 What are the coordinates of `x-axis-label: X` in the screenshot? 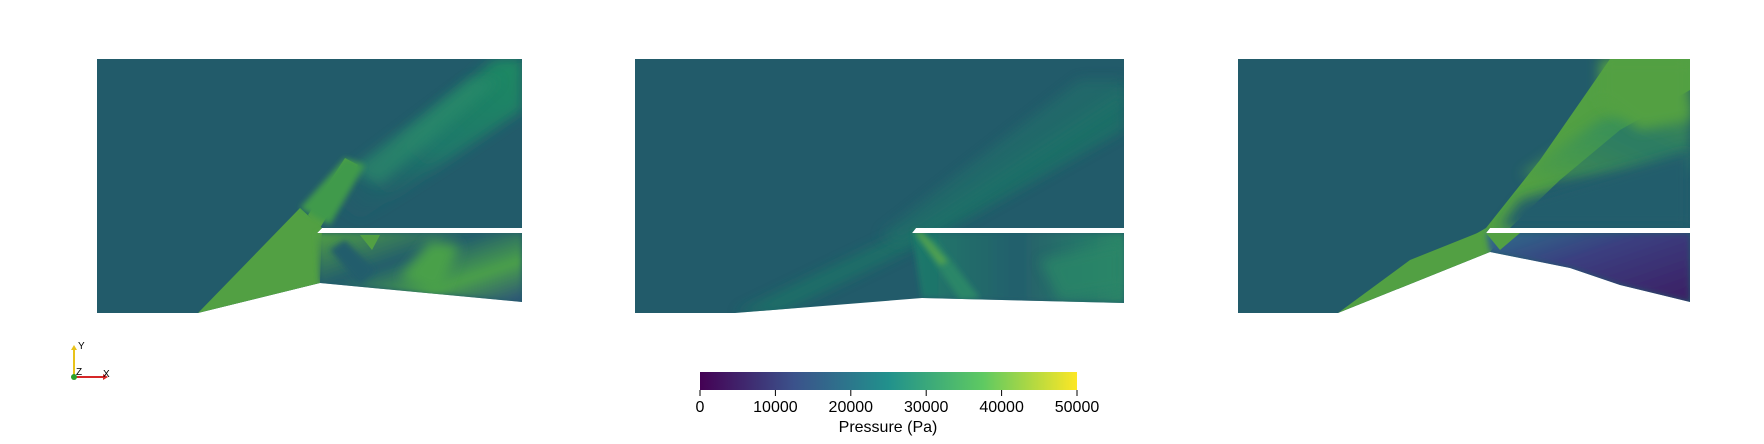 It's located at (106, 374).